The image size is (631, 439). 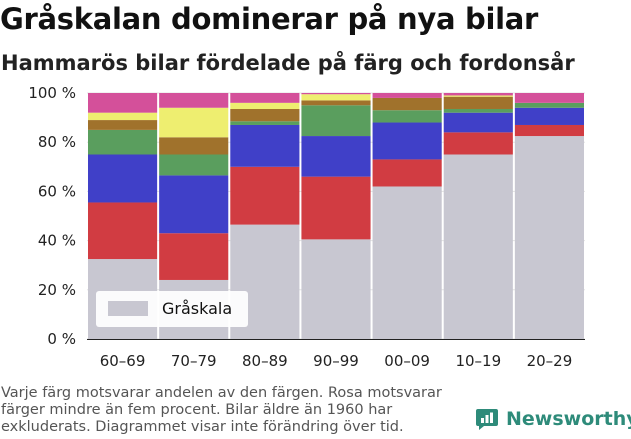 I want to click on x-tick-label: 90–99, so click(x=336, y=361).